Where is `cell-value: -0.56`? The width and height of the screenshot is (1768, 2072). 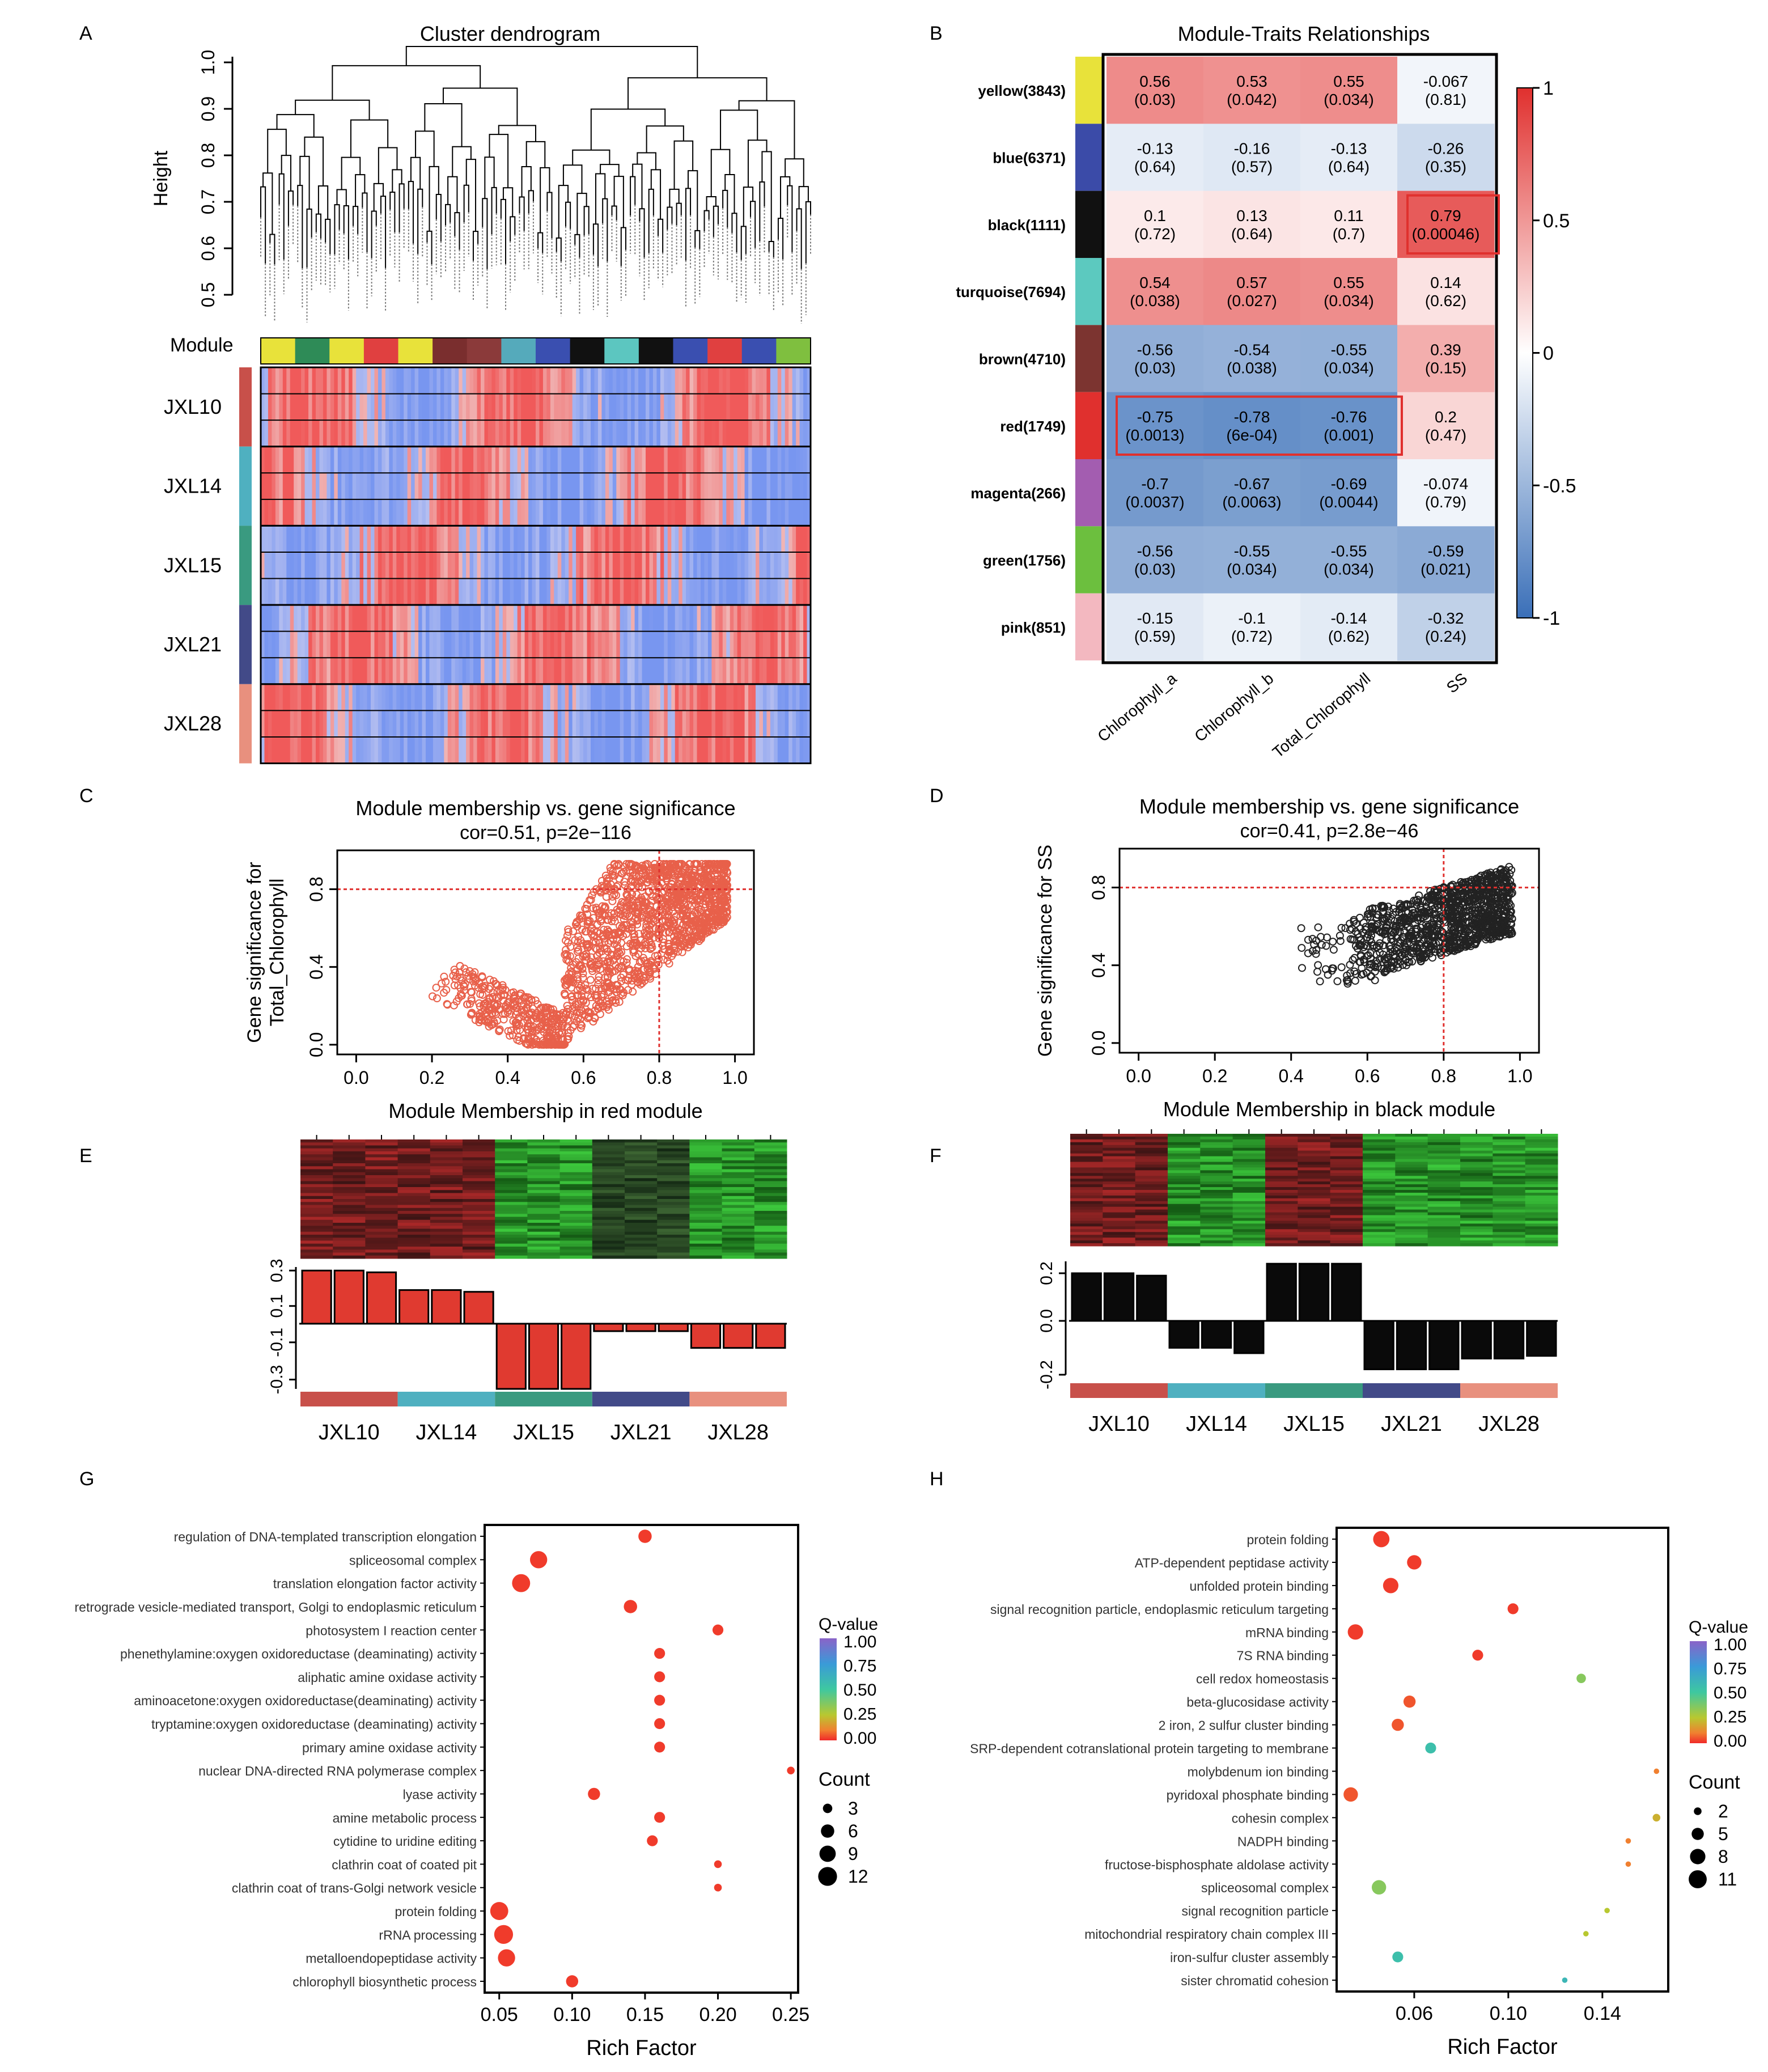
cell-value: -0.56 is located at coordinates (1155, 350).